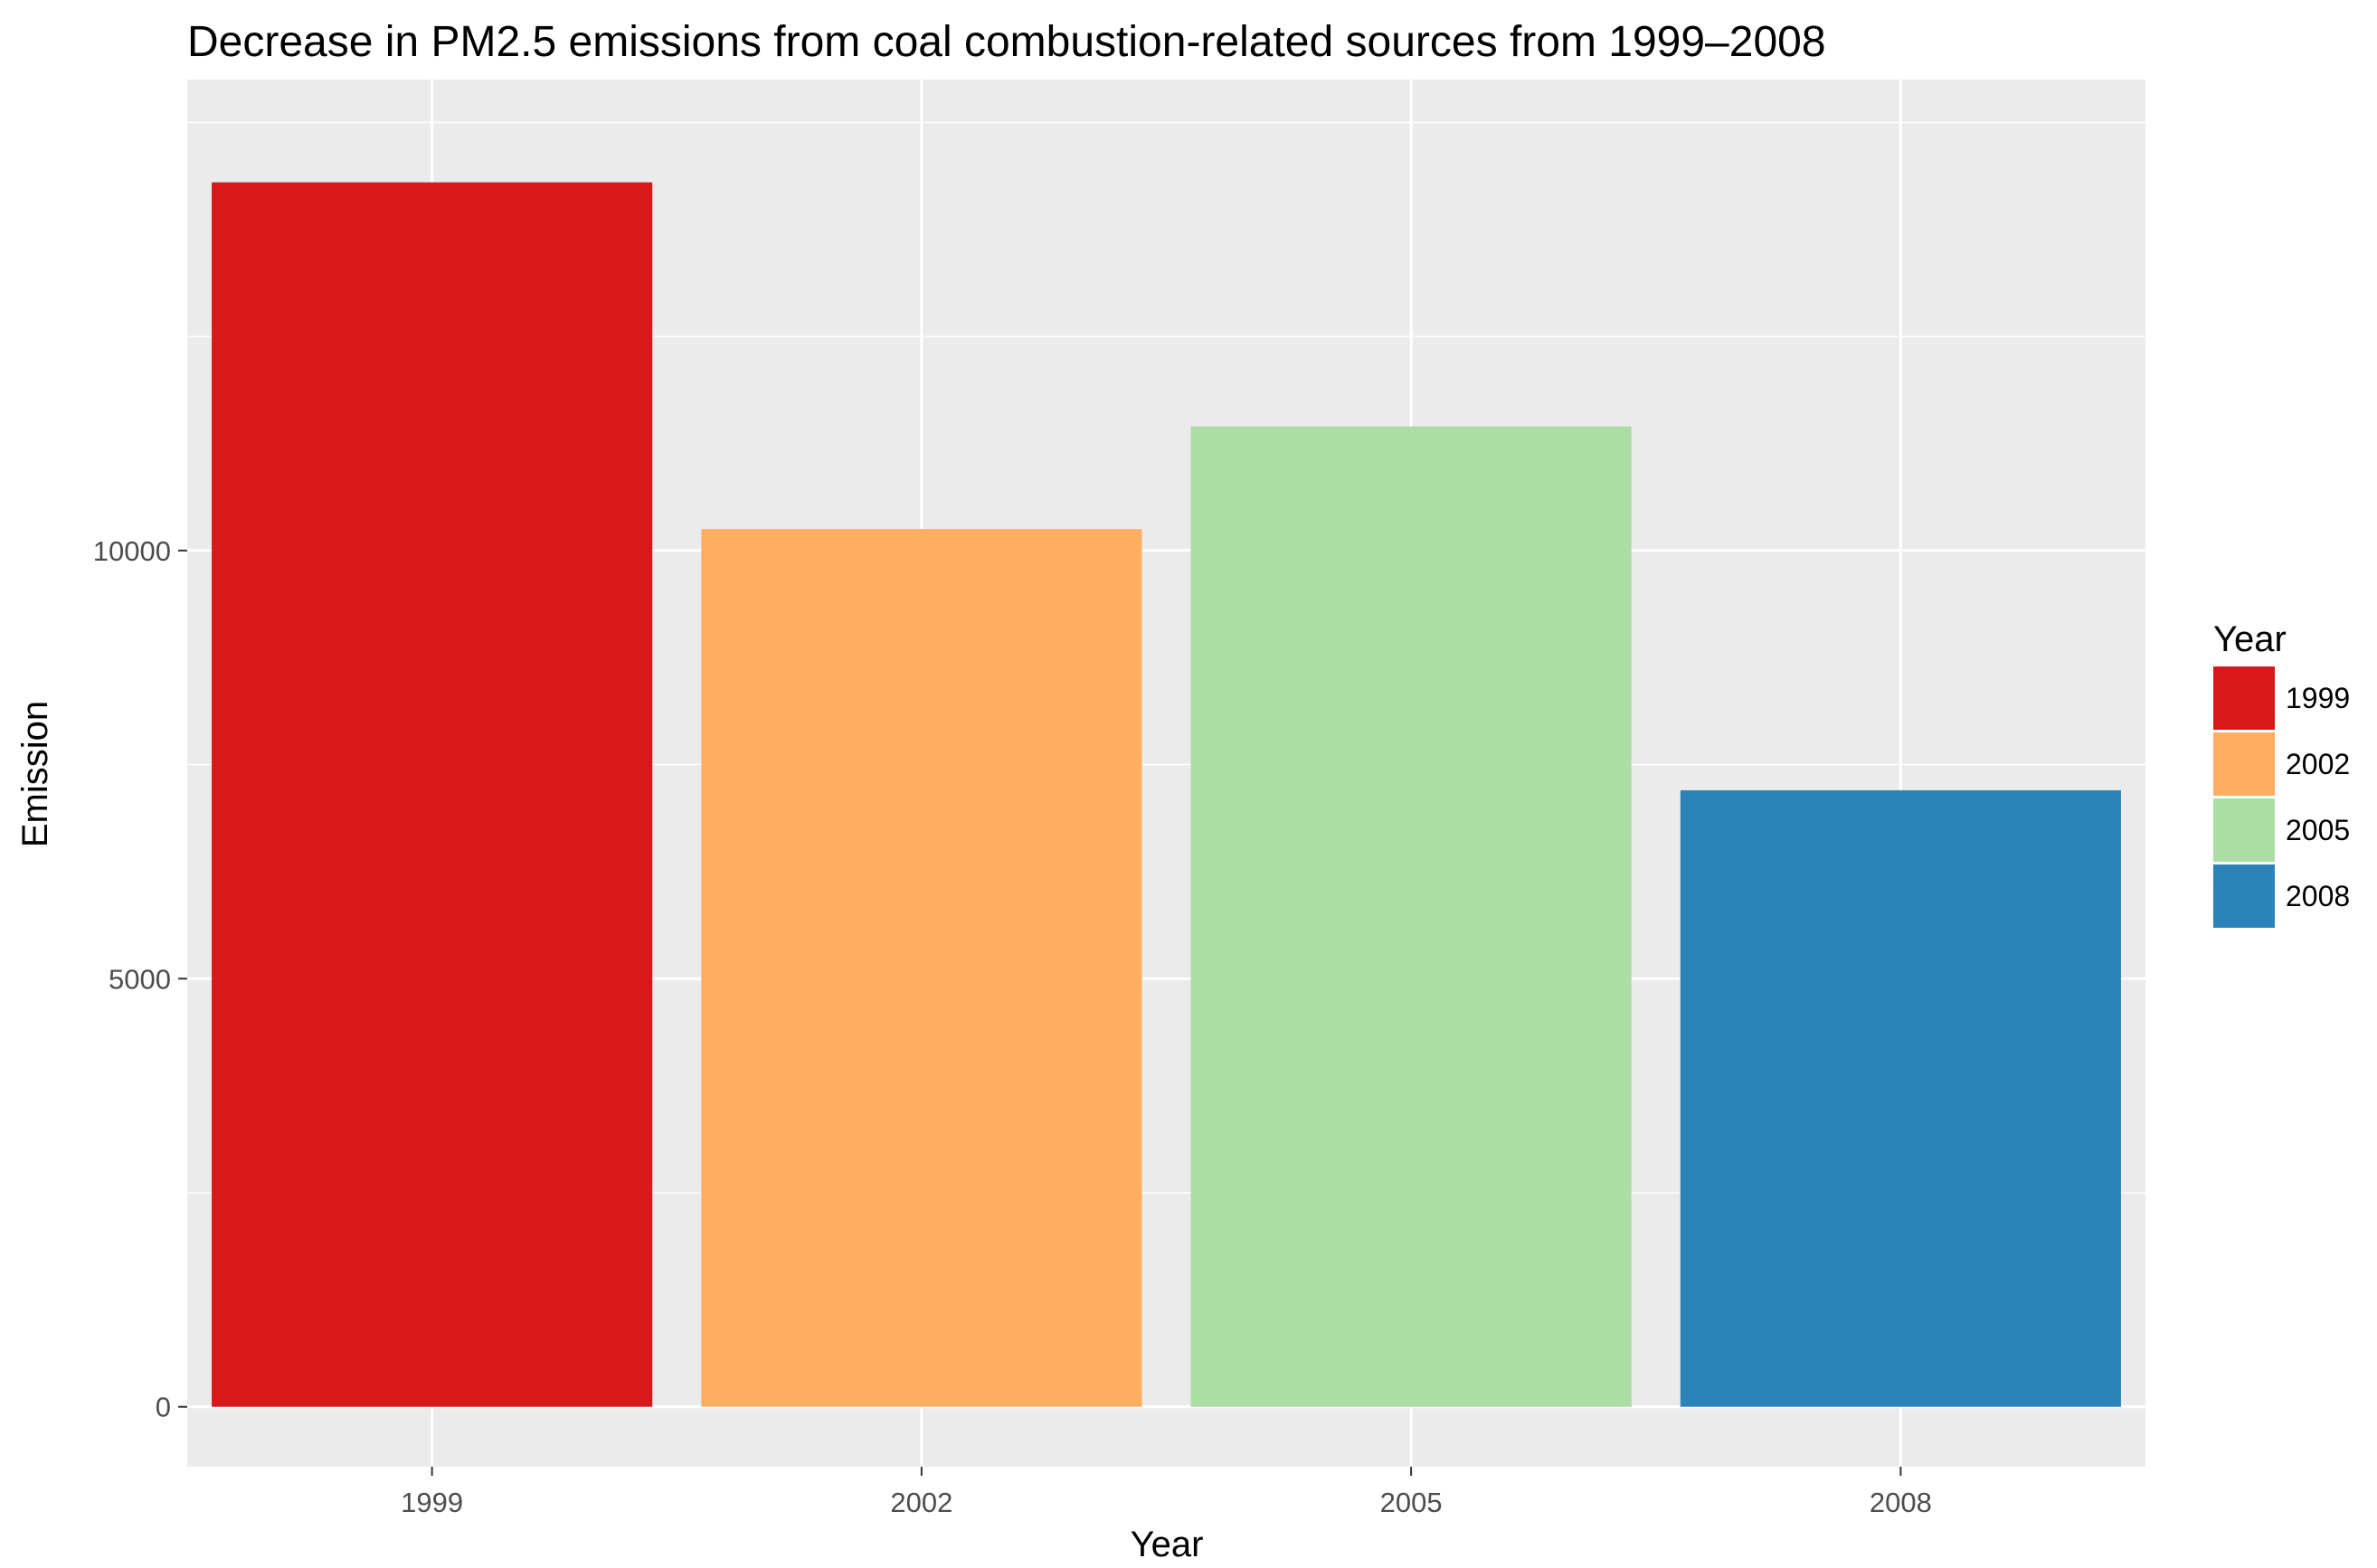 The image size is (2377, 1568). Describe the element at coordinates (921, 1502) in the screenshot. I see `x-tick-label: 2002` at that location.